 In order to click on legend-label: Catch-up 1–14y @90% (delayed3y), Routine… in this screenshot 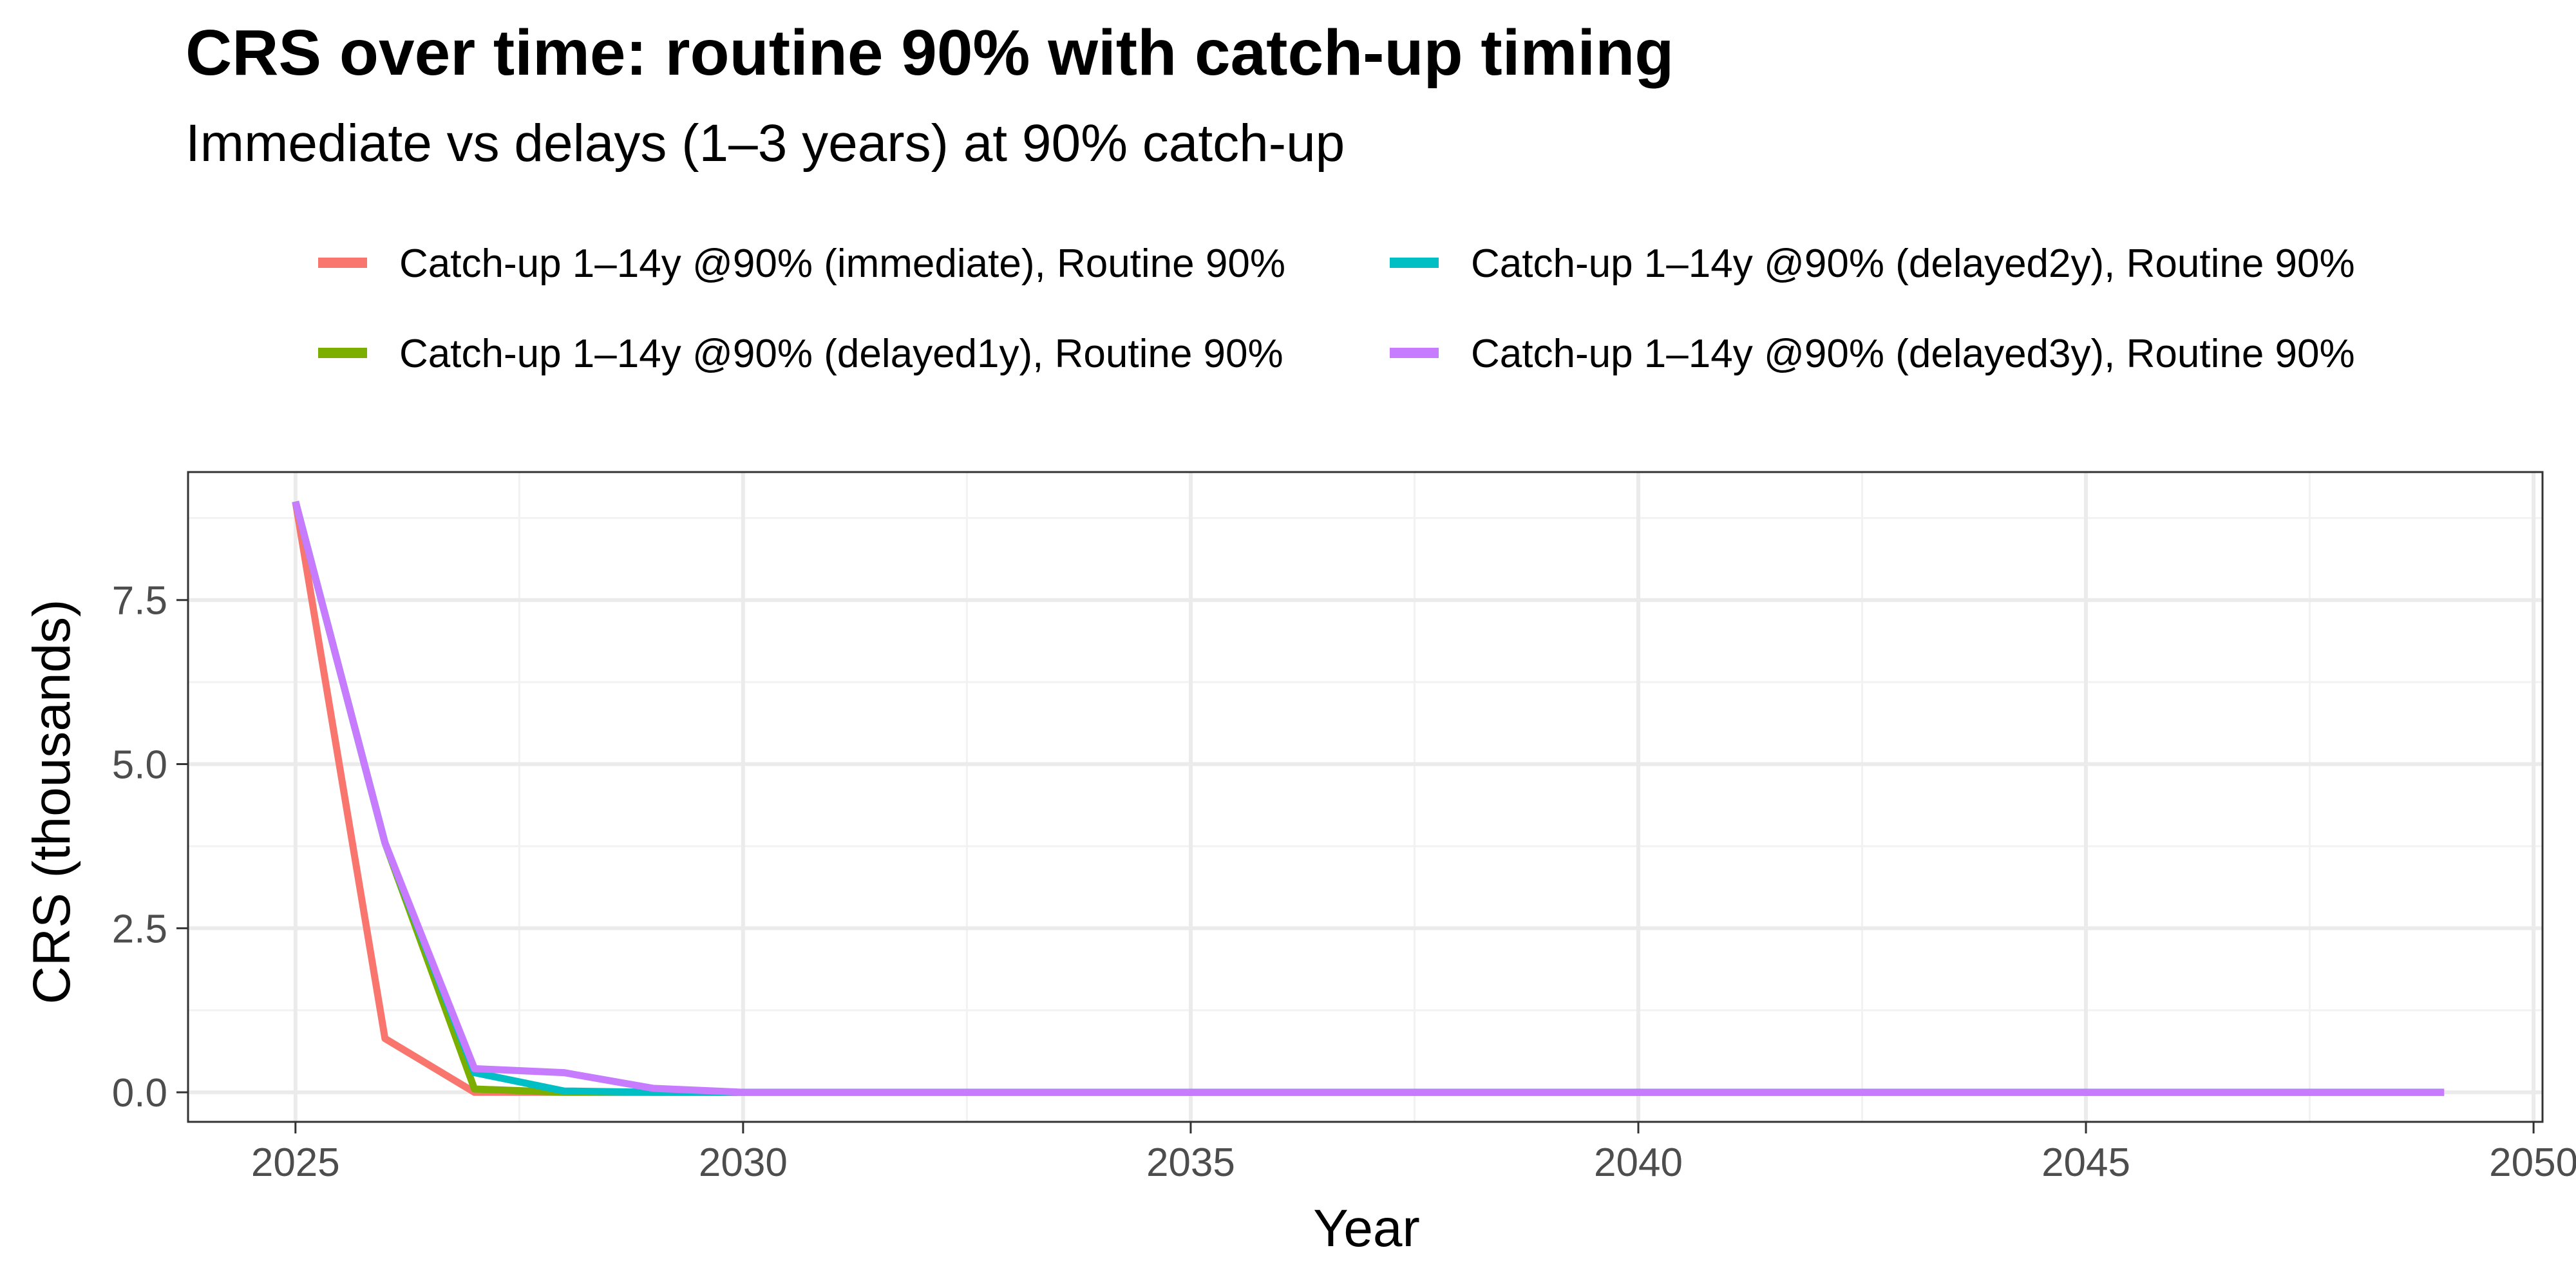, I will do `click(1913, 354)`.